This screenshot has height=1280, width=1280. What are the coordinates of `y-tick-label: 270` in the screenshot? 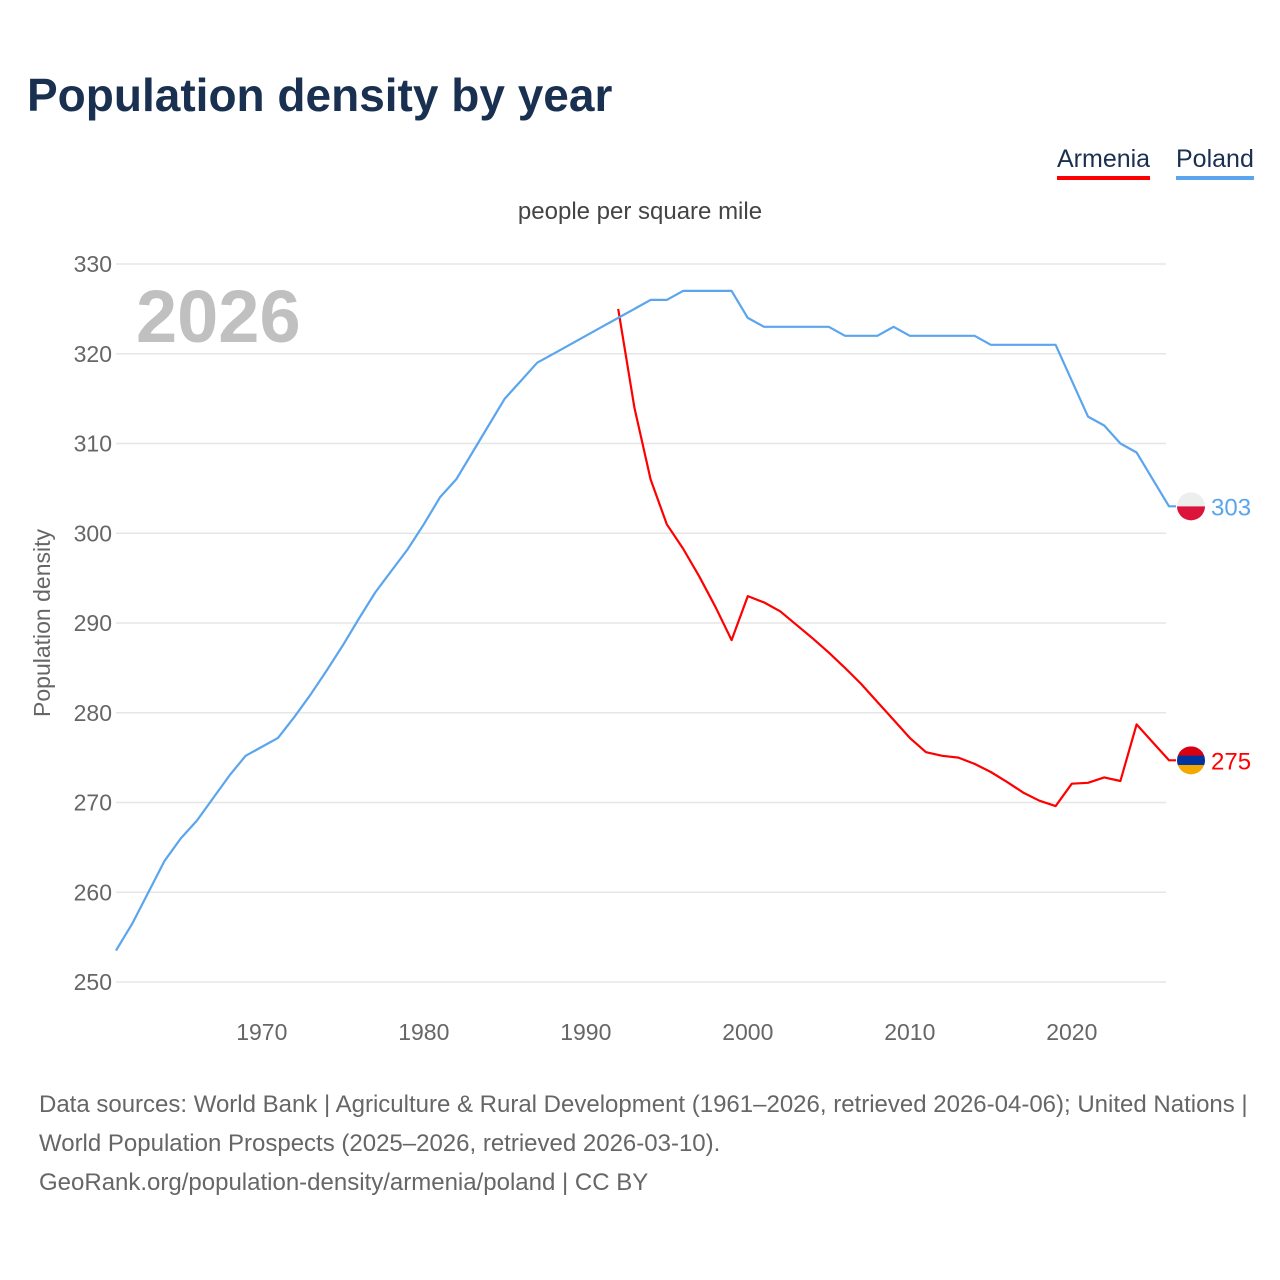 It's located at (93, 803).